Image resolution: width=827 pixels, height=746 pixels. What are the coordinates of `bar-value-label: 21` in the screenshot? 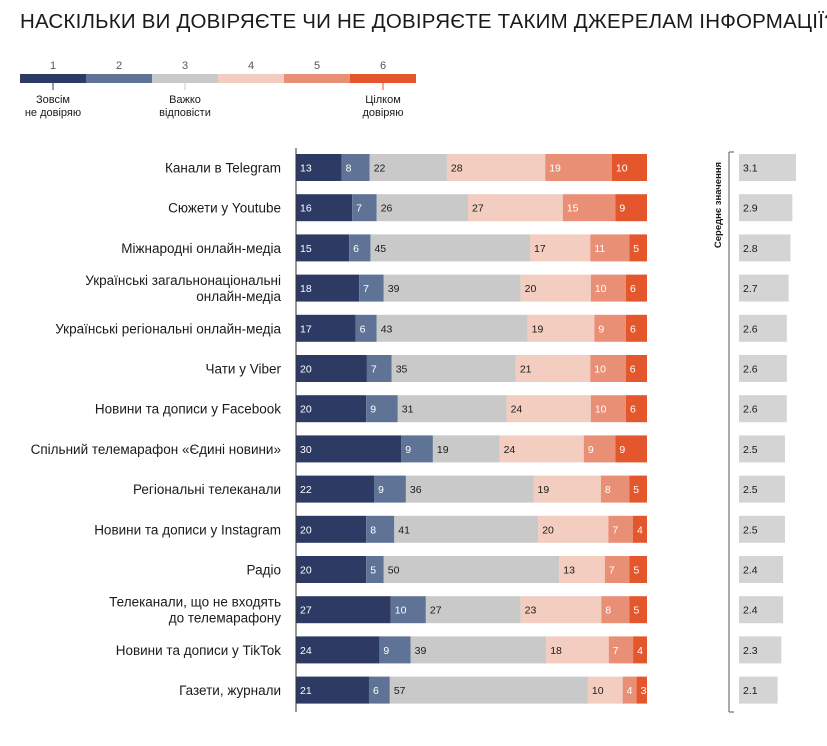 It's located at (526, 370).